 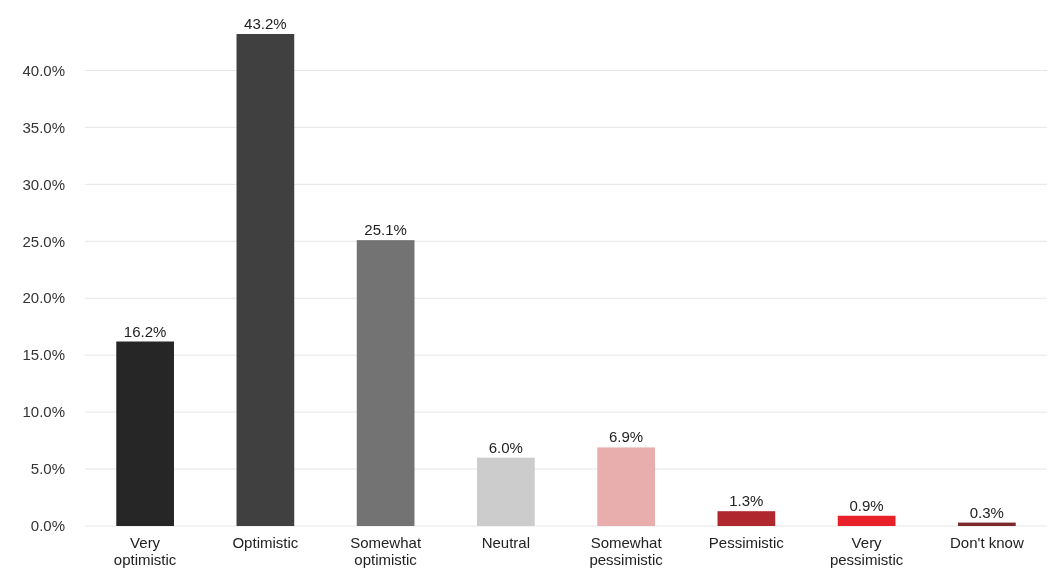 I want to click on x-tick-label: Don't know, so click(x=987, y=542).